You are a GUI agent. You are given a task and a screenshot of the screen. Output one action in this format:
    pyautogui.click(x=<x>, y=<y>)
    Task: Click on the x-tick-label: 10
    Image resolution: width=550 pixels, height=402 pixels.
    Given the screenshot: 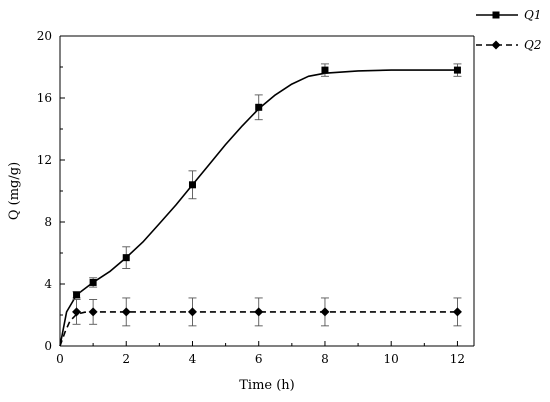 What is the action you would take?
    pyautogui.click(x=391, y=359)
    